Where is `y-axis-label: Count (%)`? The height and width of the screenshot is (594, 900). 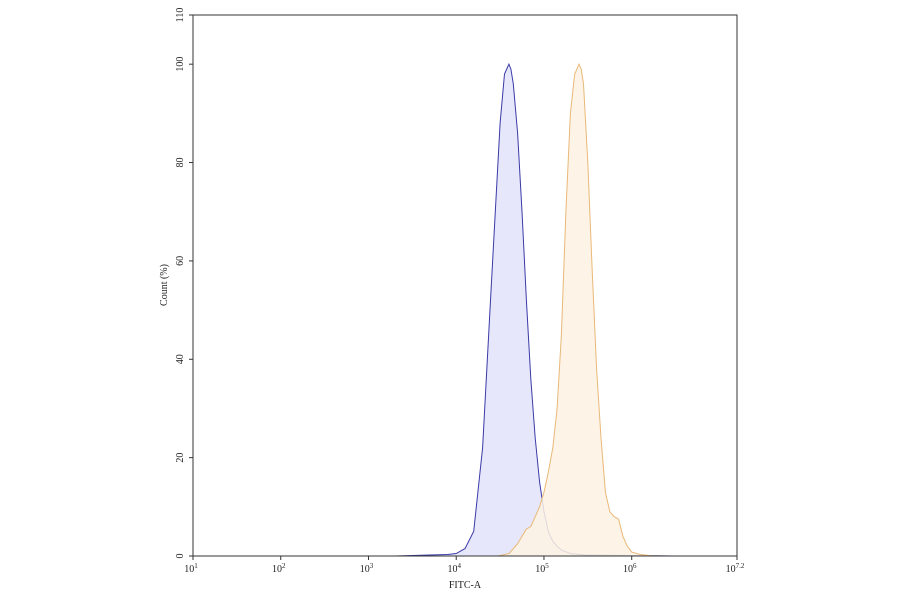 y-axis-label: Count (%) is located at coordinates (164, 285).